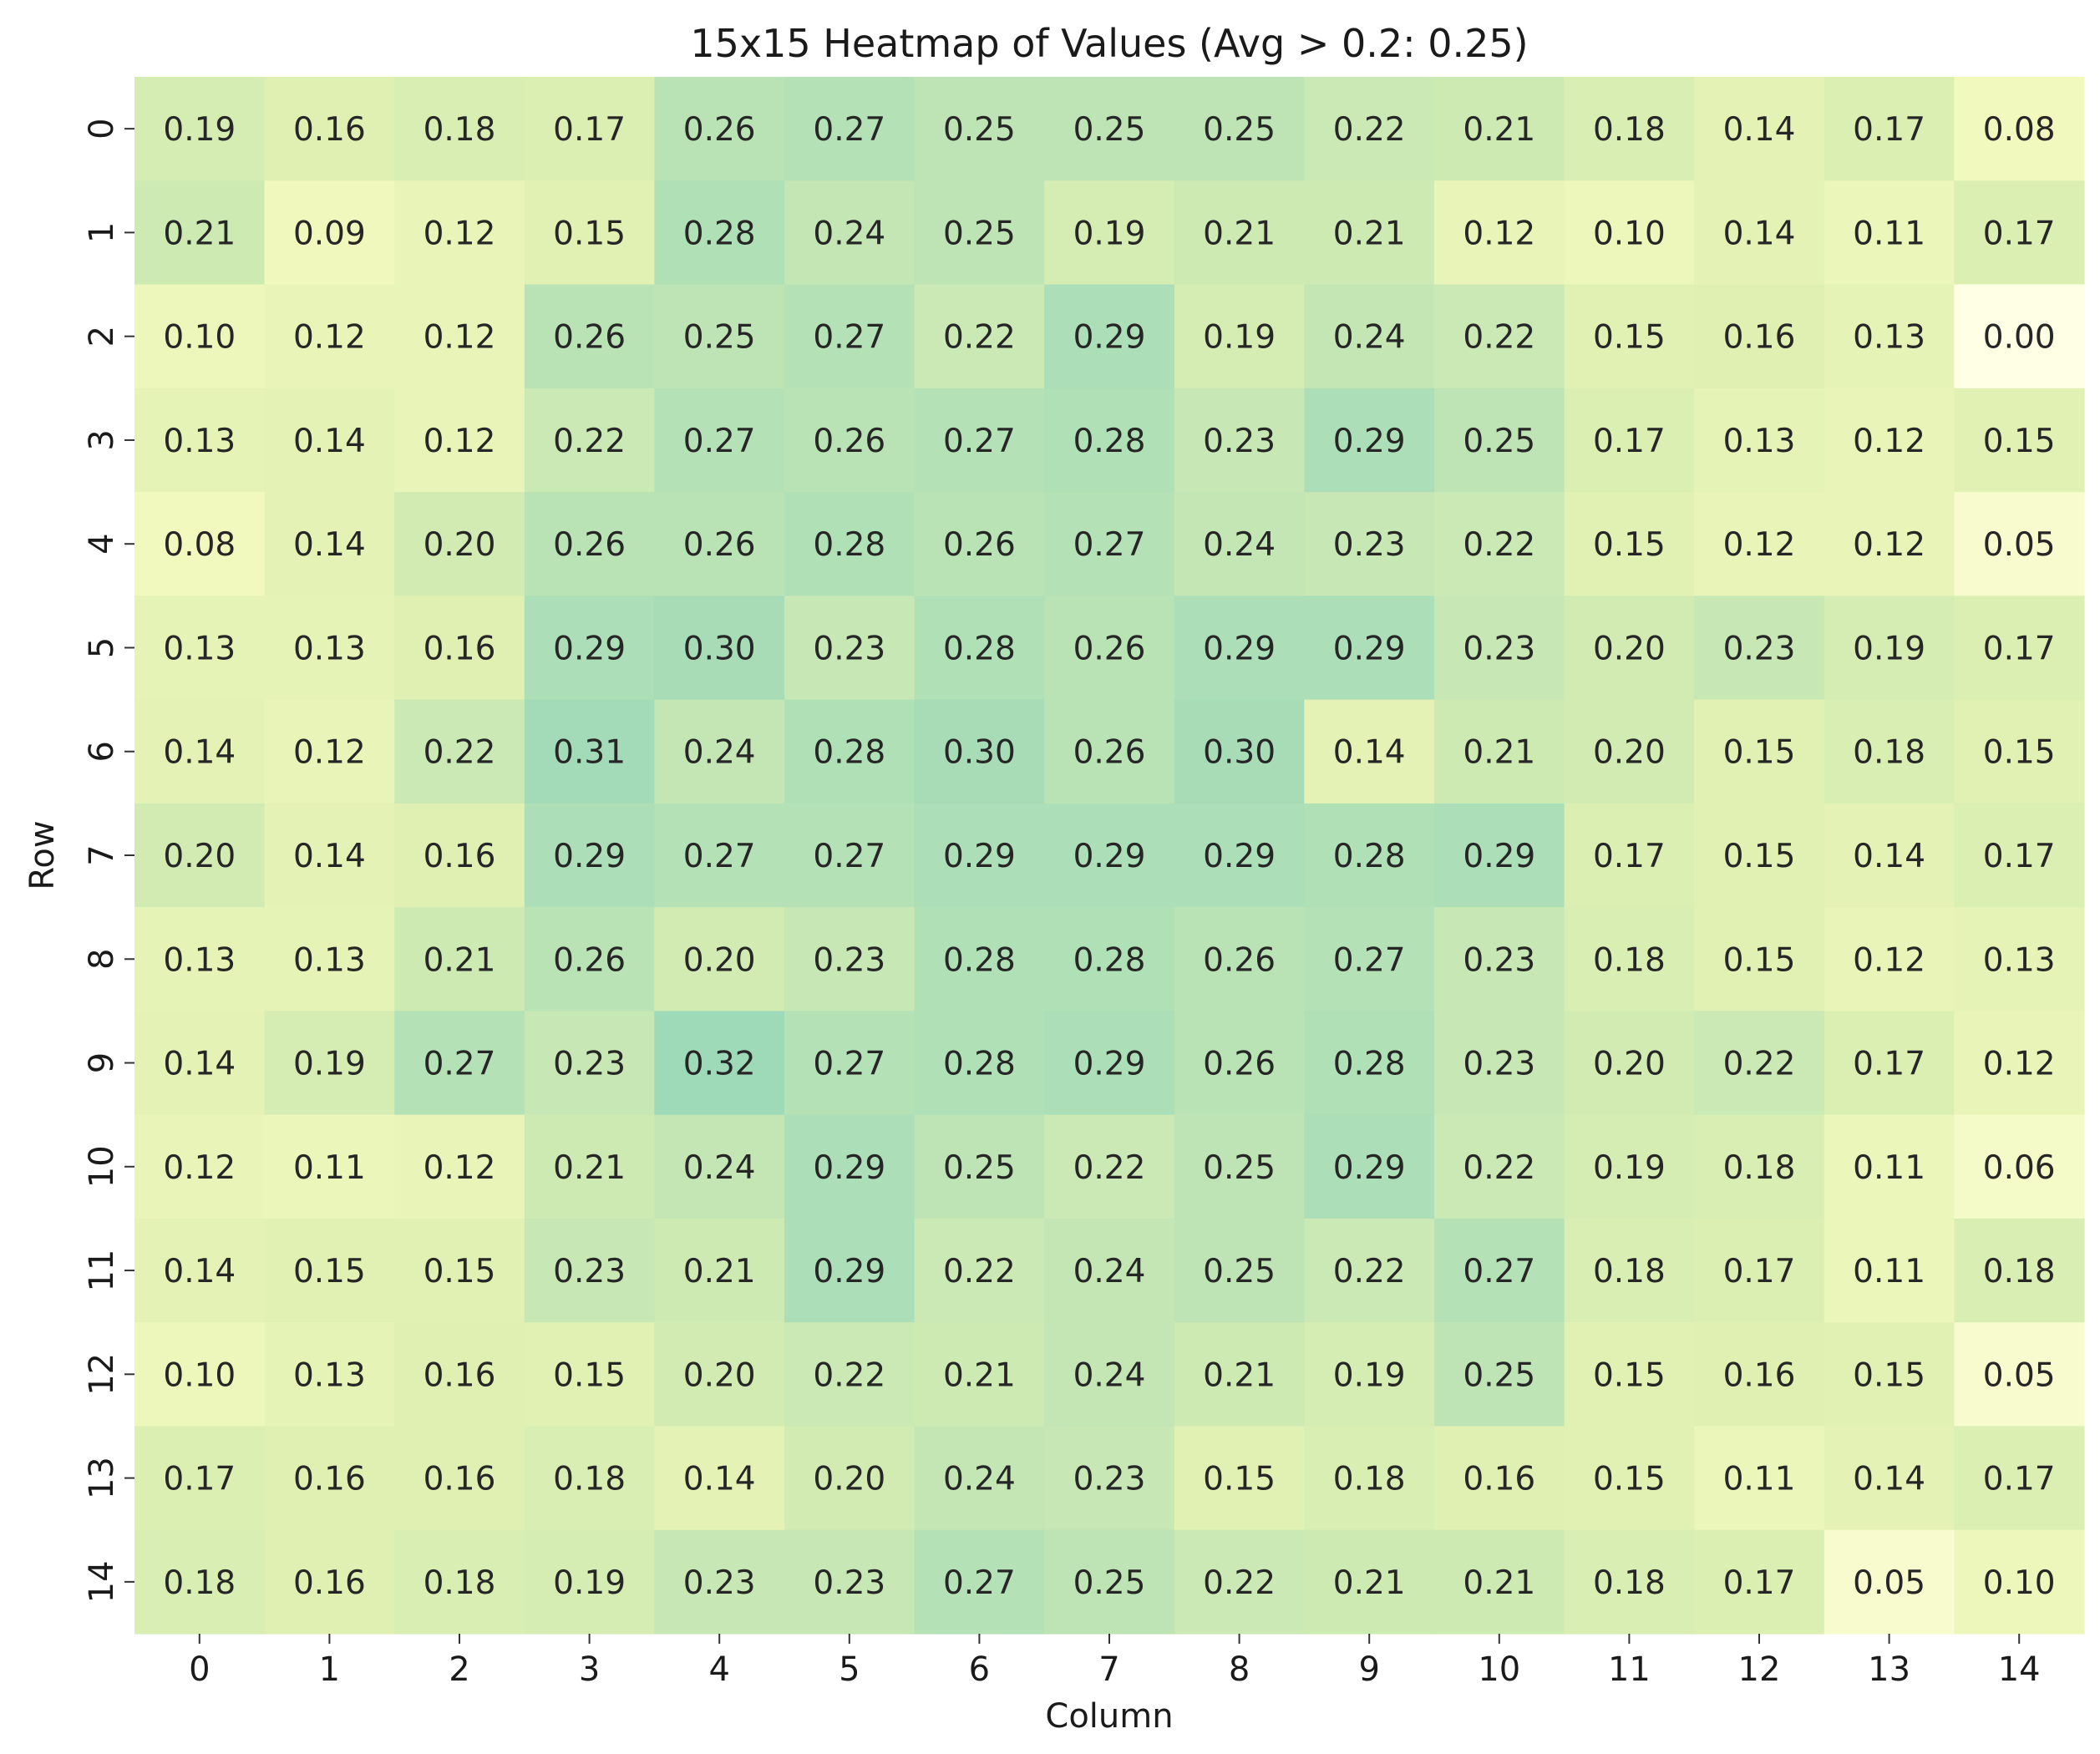 This screenshot has height=1754, width=2100. Describe the element at coordinates (979, 336) in the screenshot. I see `heatmap-cell-r2-c6: 0.22` at that location.